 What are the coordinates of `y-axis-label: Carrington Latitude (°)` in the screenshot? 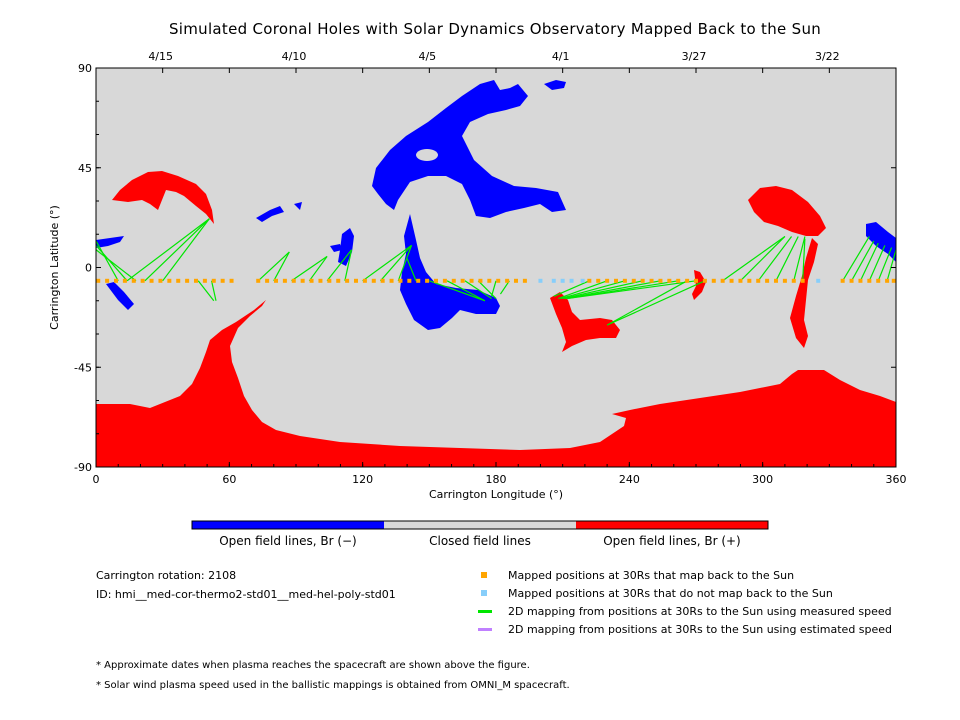 It's located at (54, 267).